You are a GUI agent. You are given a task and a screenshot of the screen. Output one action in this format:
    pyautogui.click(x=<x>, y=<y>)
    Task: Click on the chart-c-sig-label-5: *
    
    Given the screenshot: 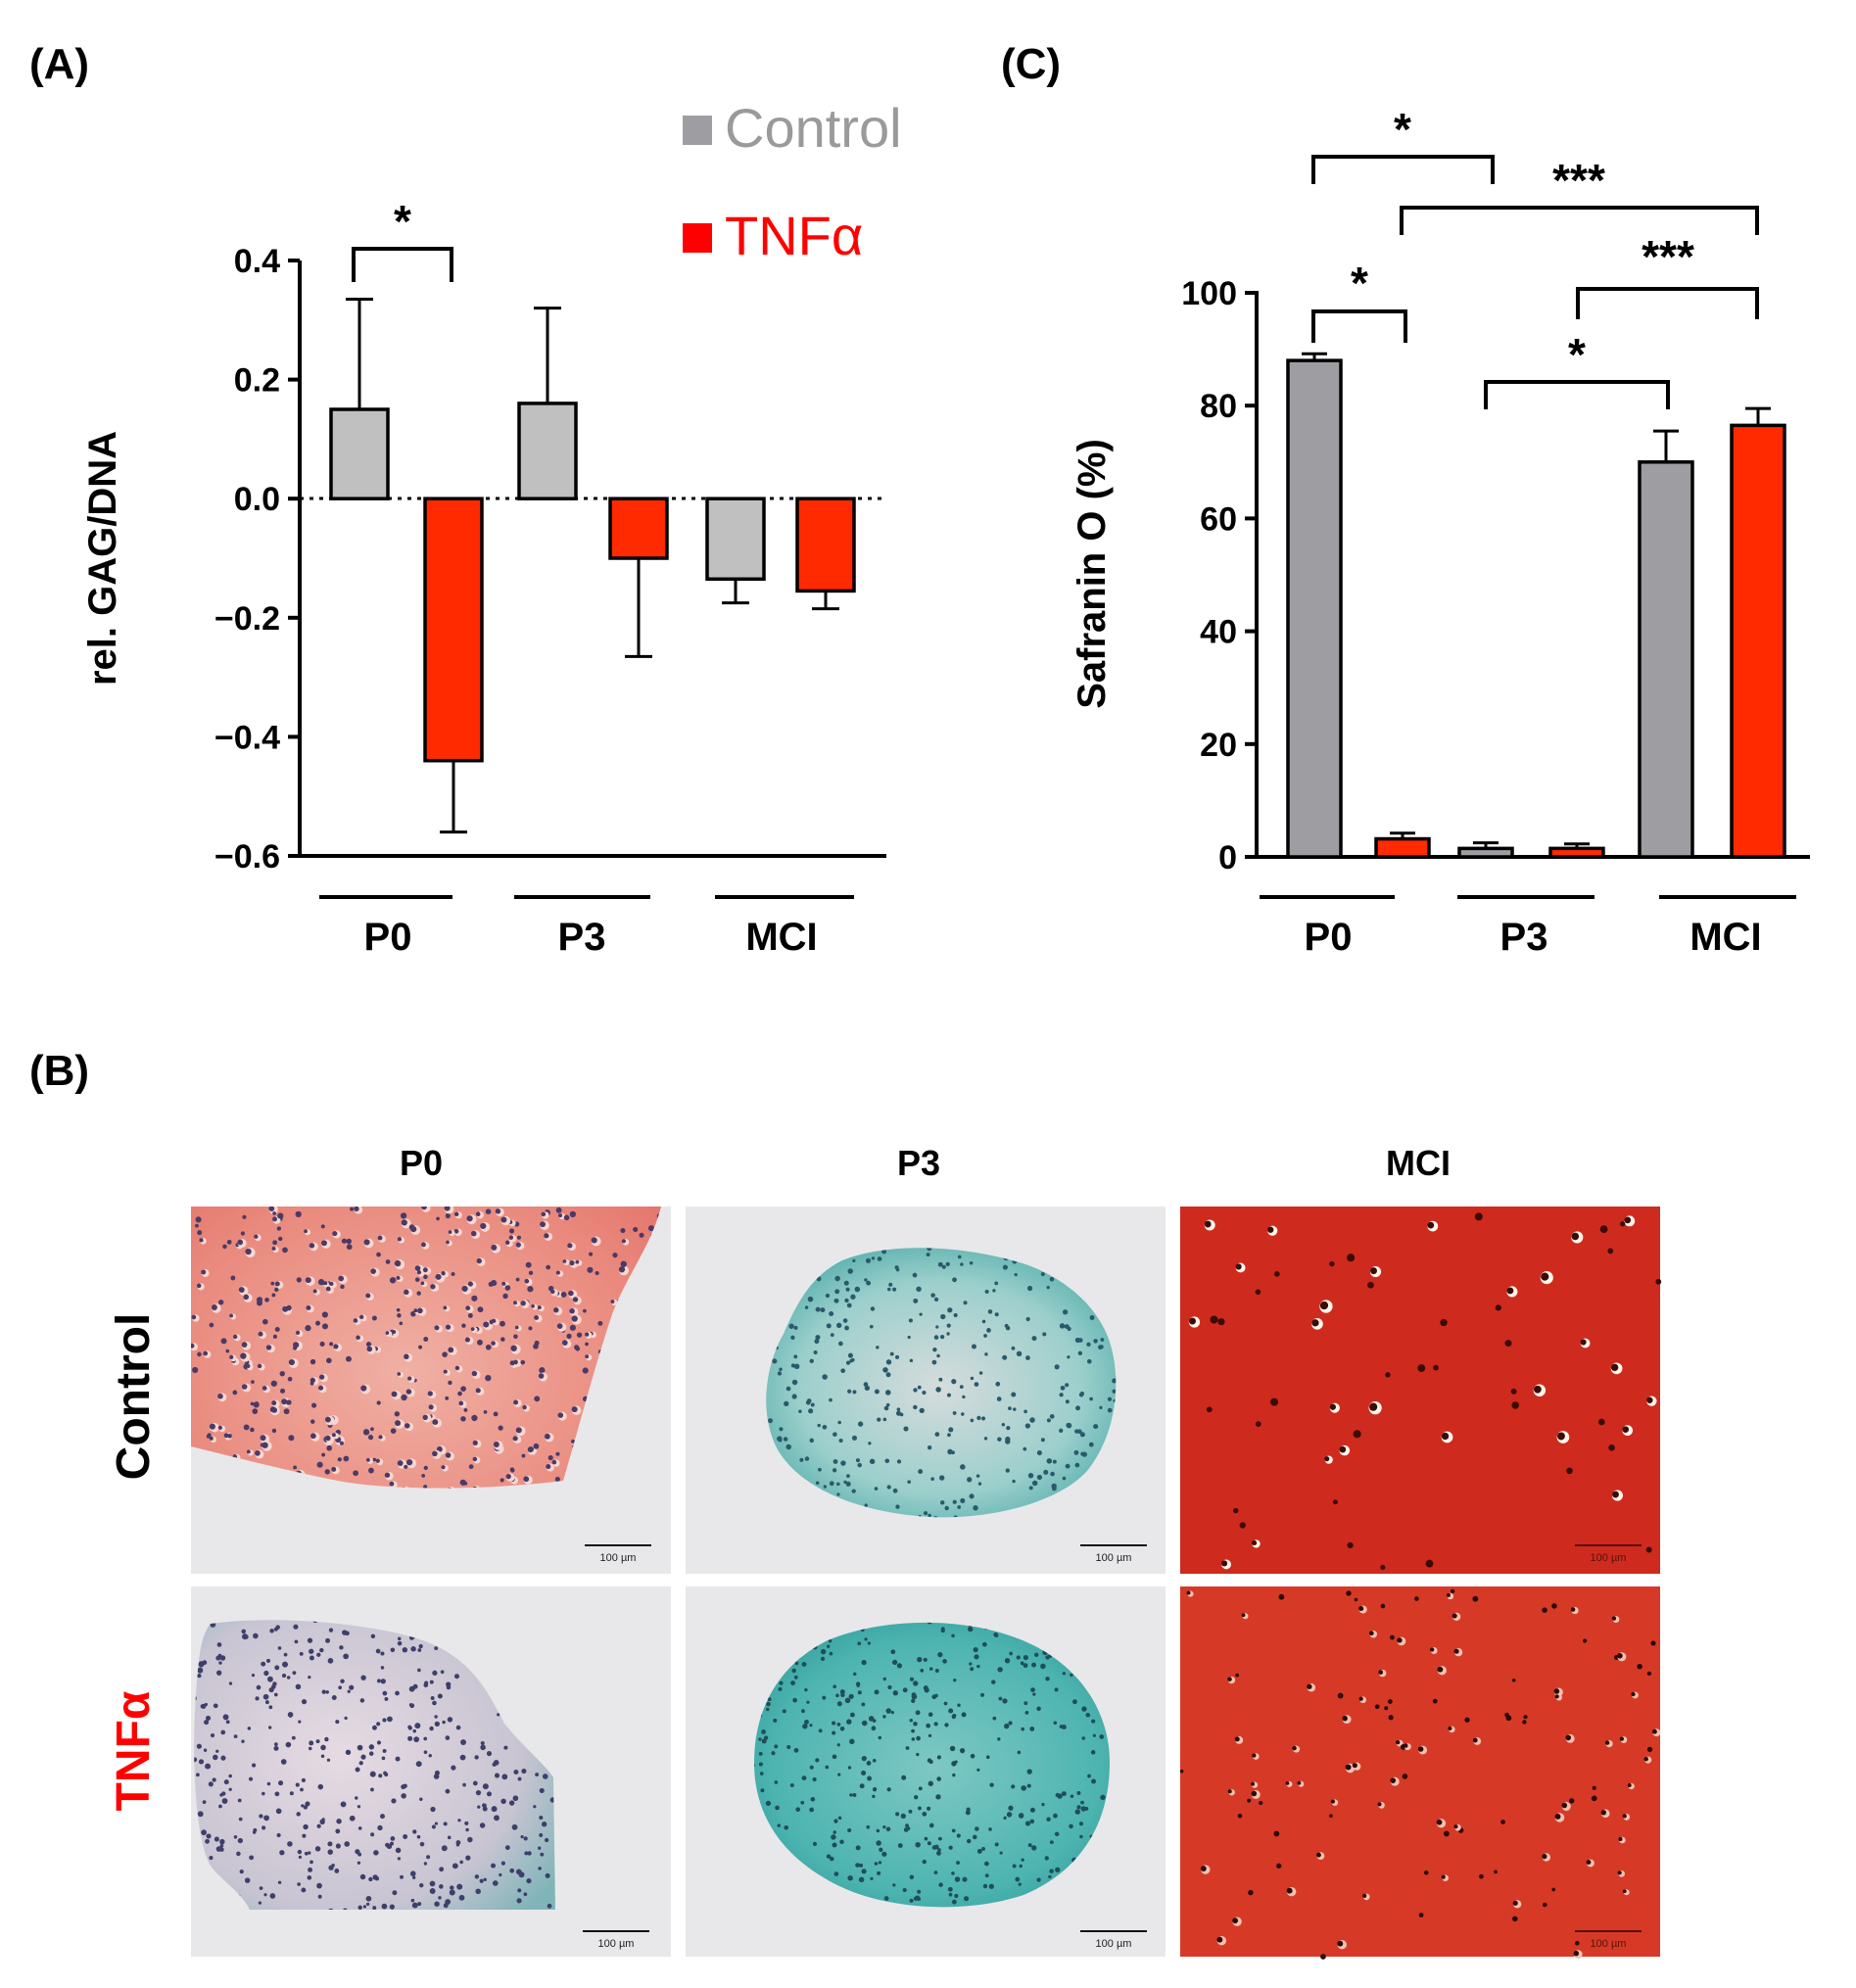 What is the action you would take?
    pyautogui.click(x=1577, y=354)
    